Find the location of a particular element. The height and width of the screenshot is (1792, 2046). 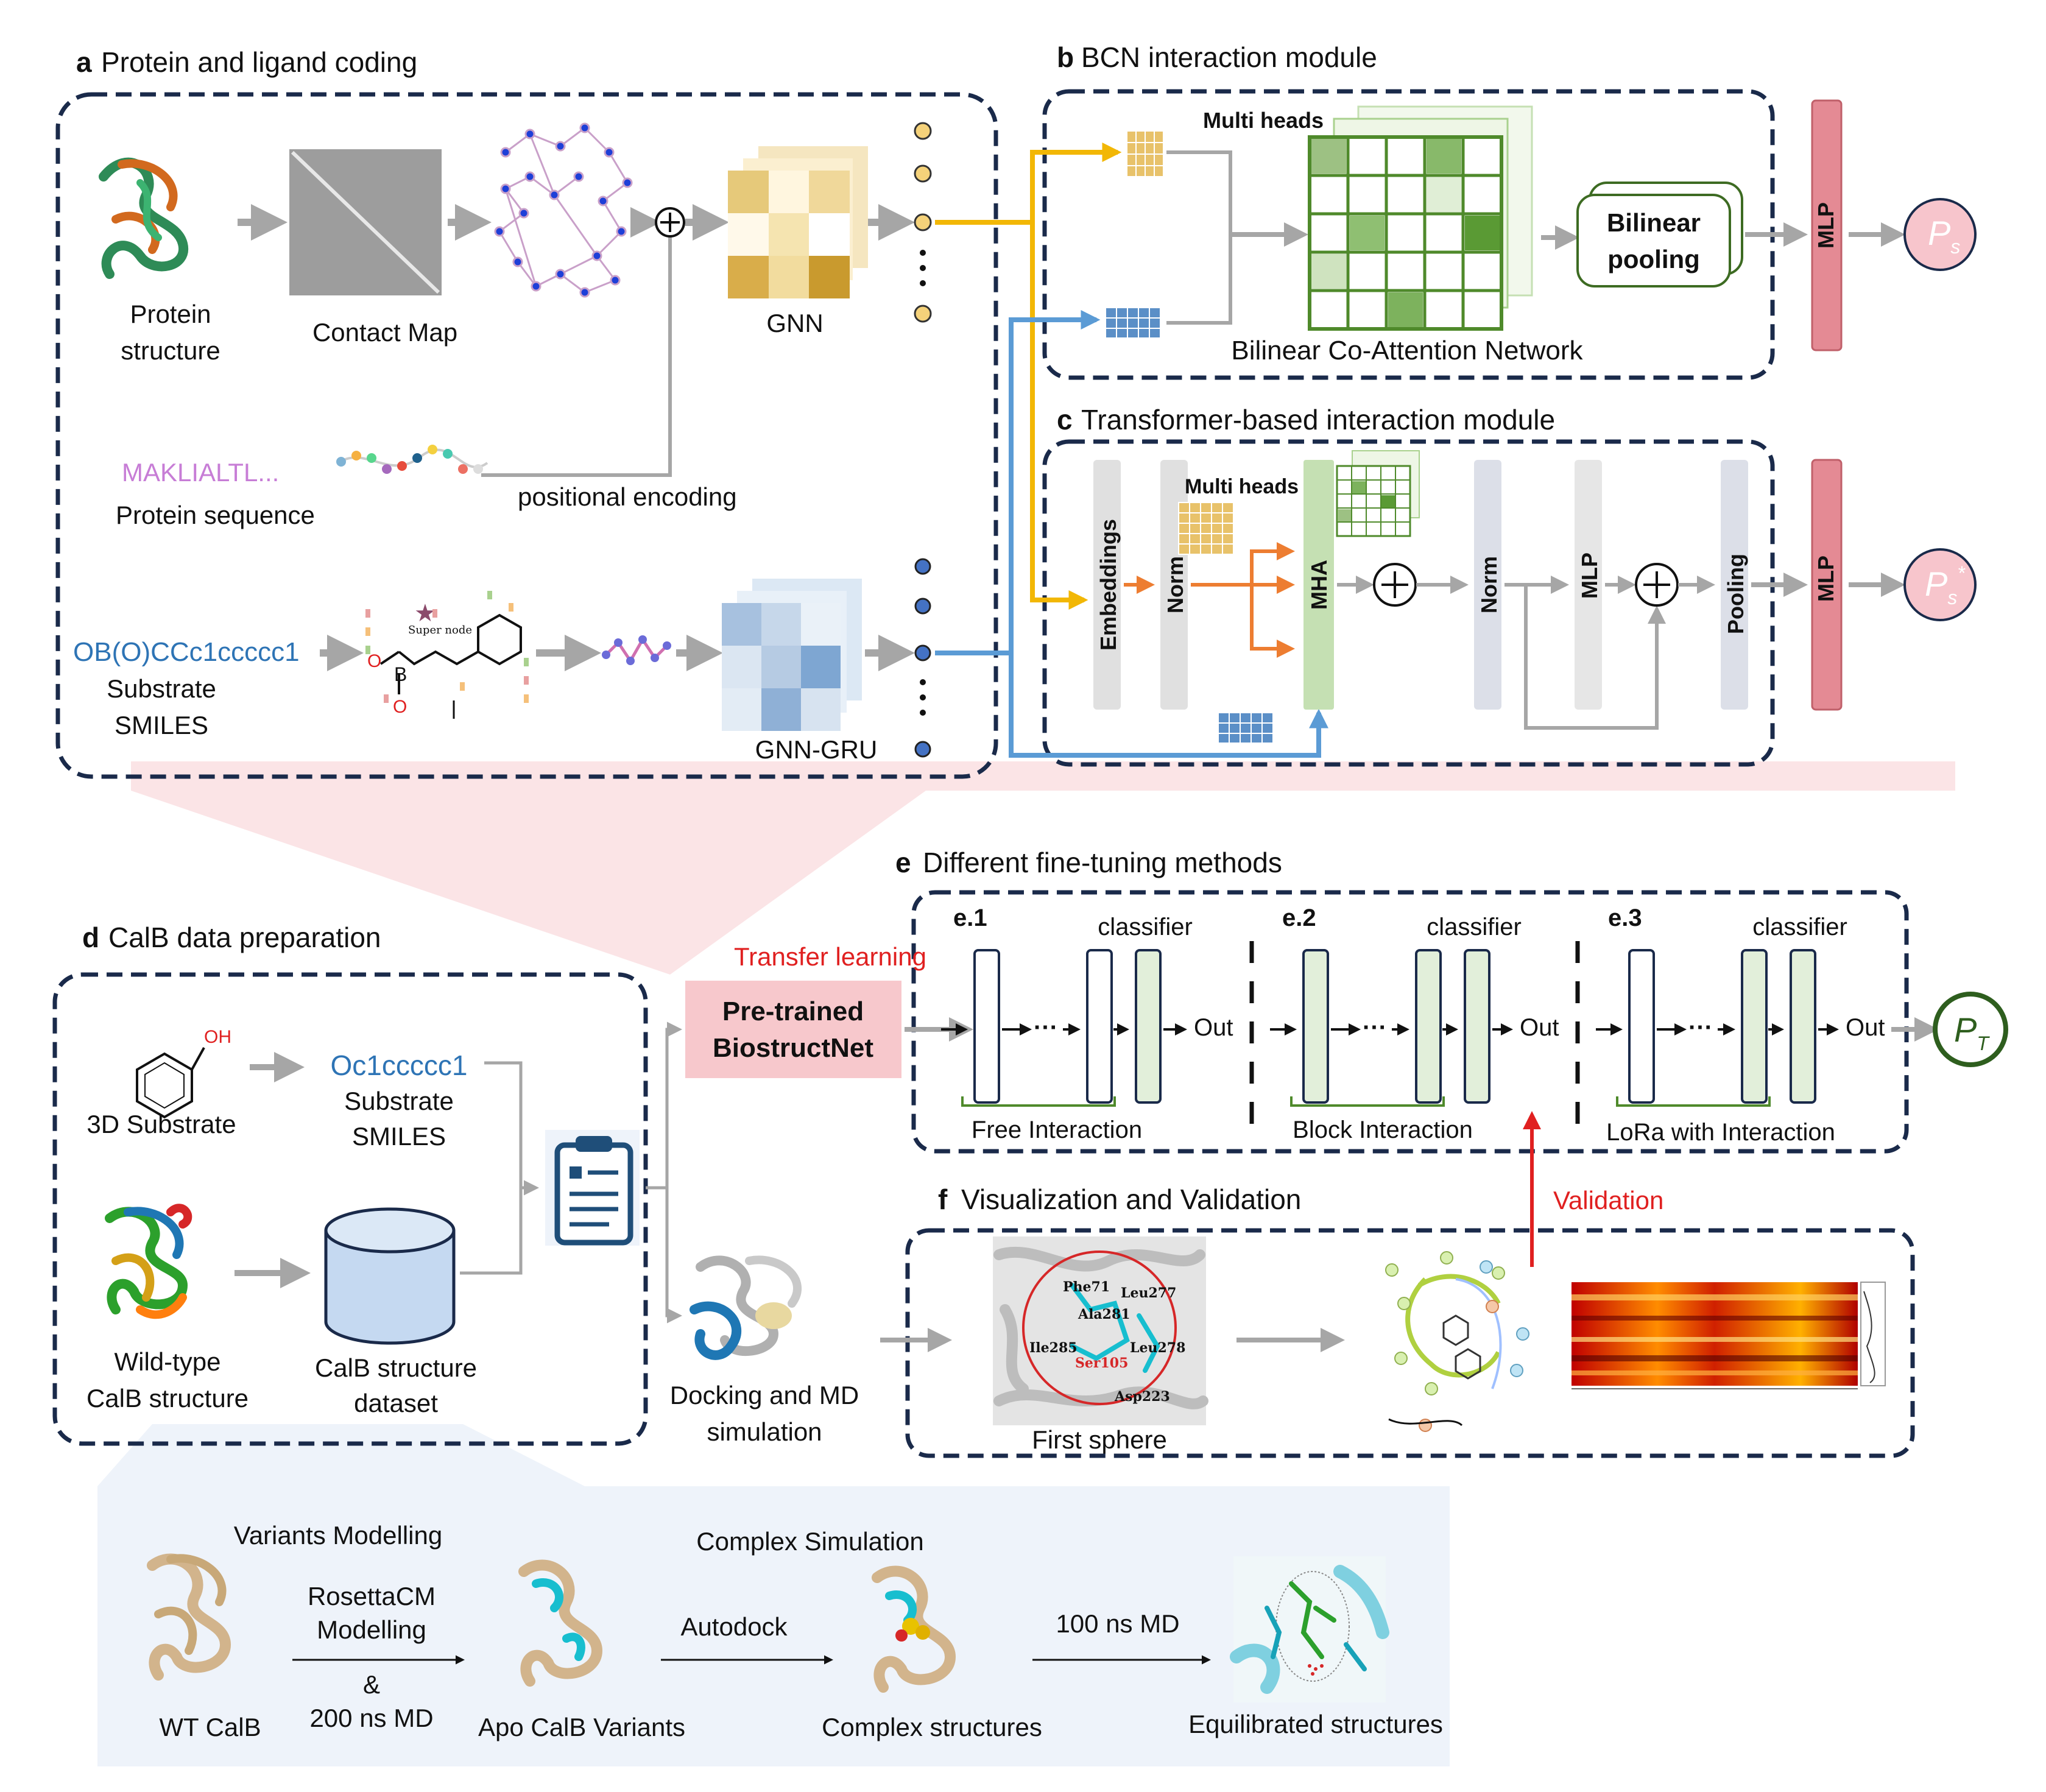

docking-label: Docking and MD is located at coordinates (764, 1395).